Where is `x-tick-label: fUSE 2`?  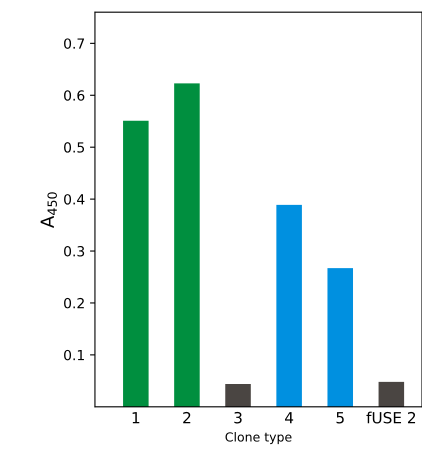
x-tick-label: fUSE 2 is located at coordinates (391, 418).